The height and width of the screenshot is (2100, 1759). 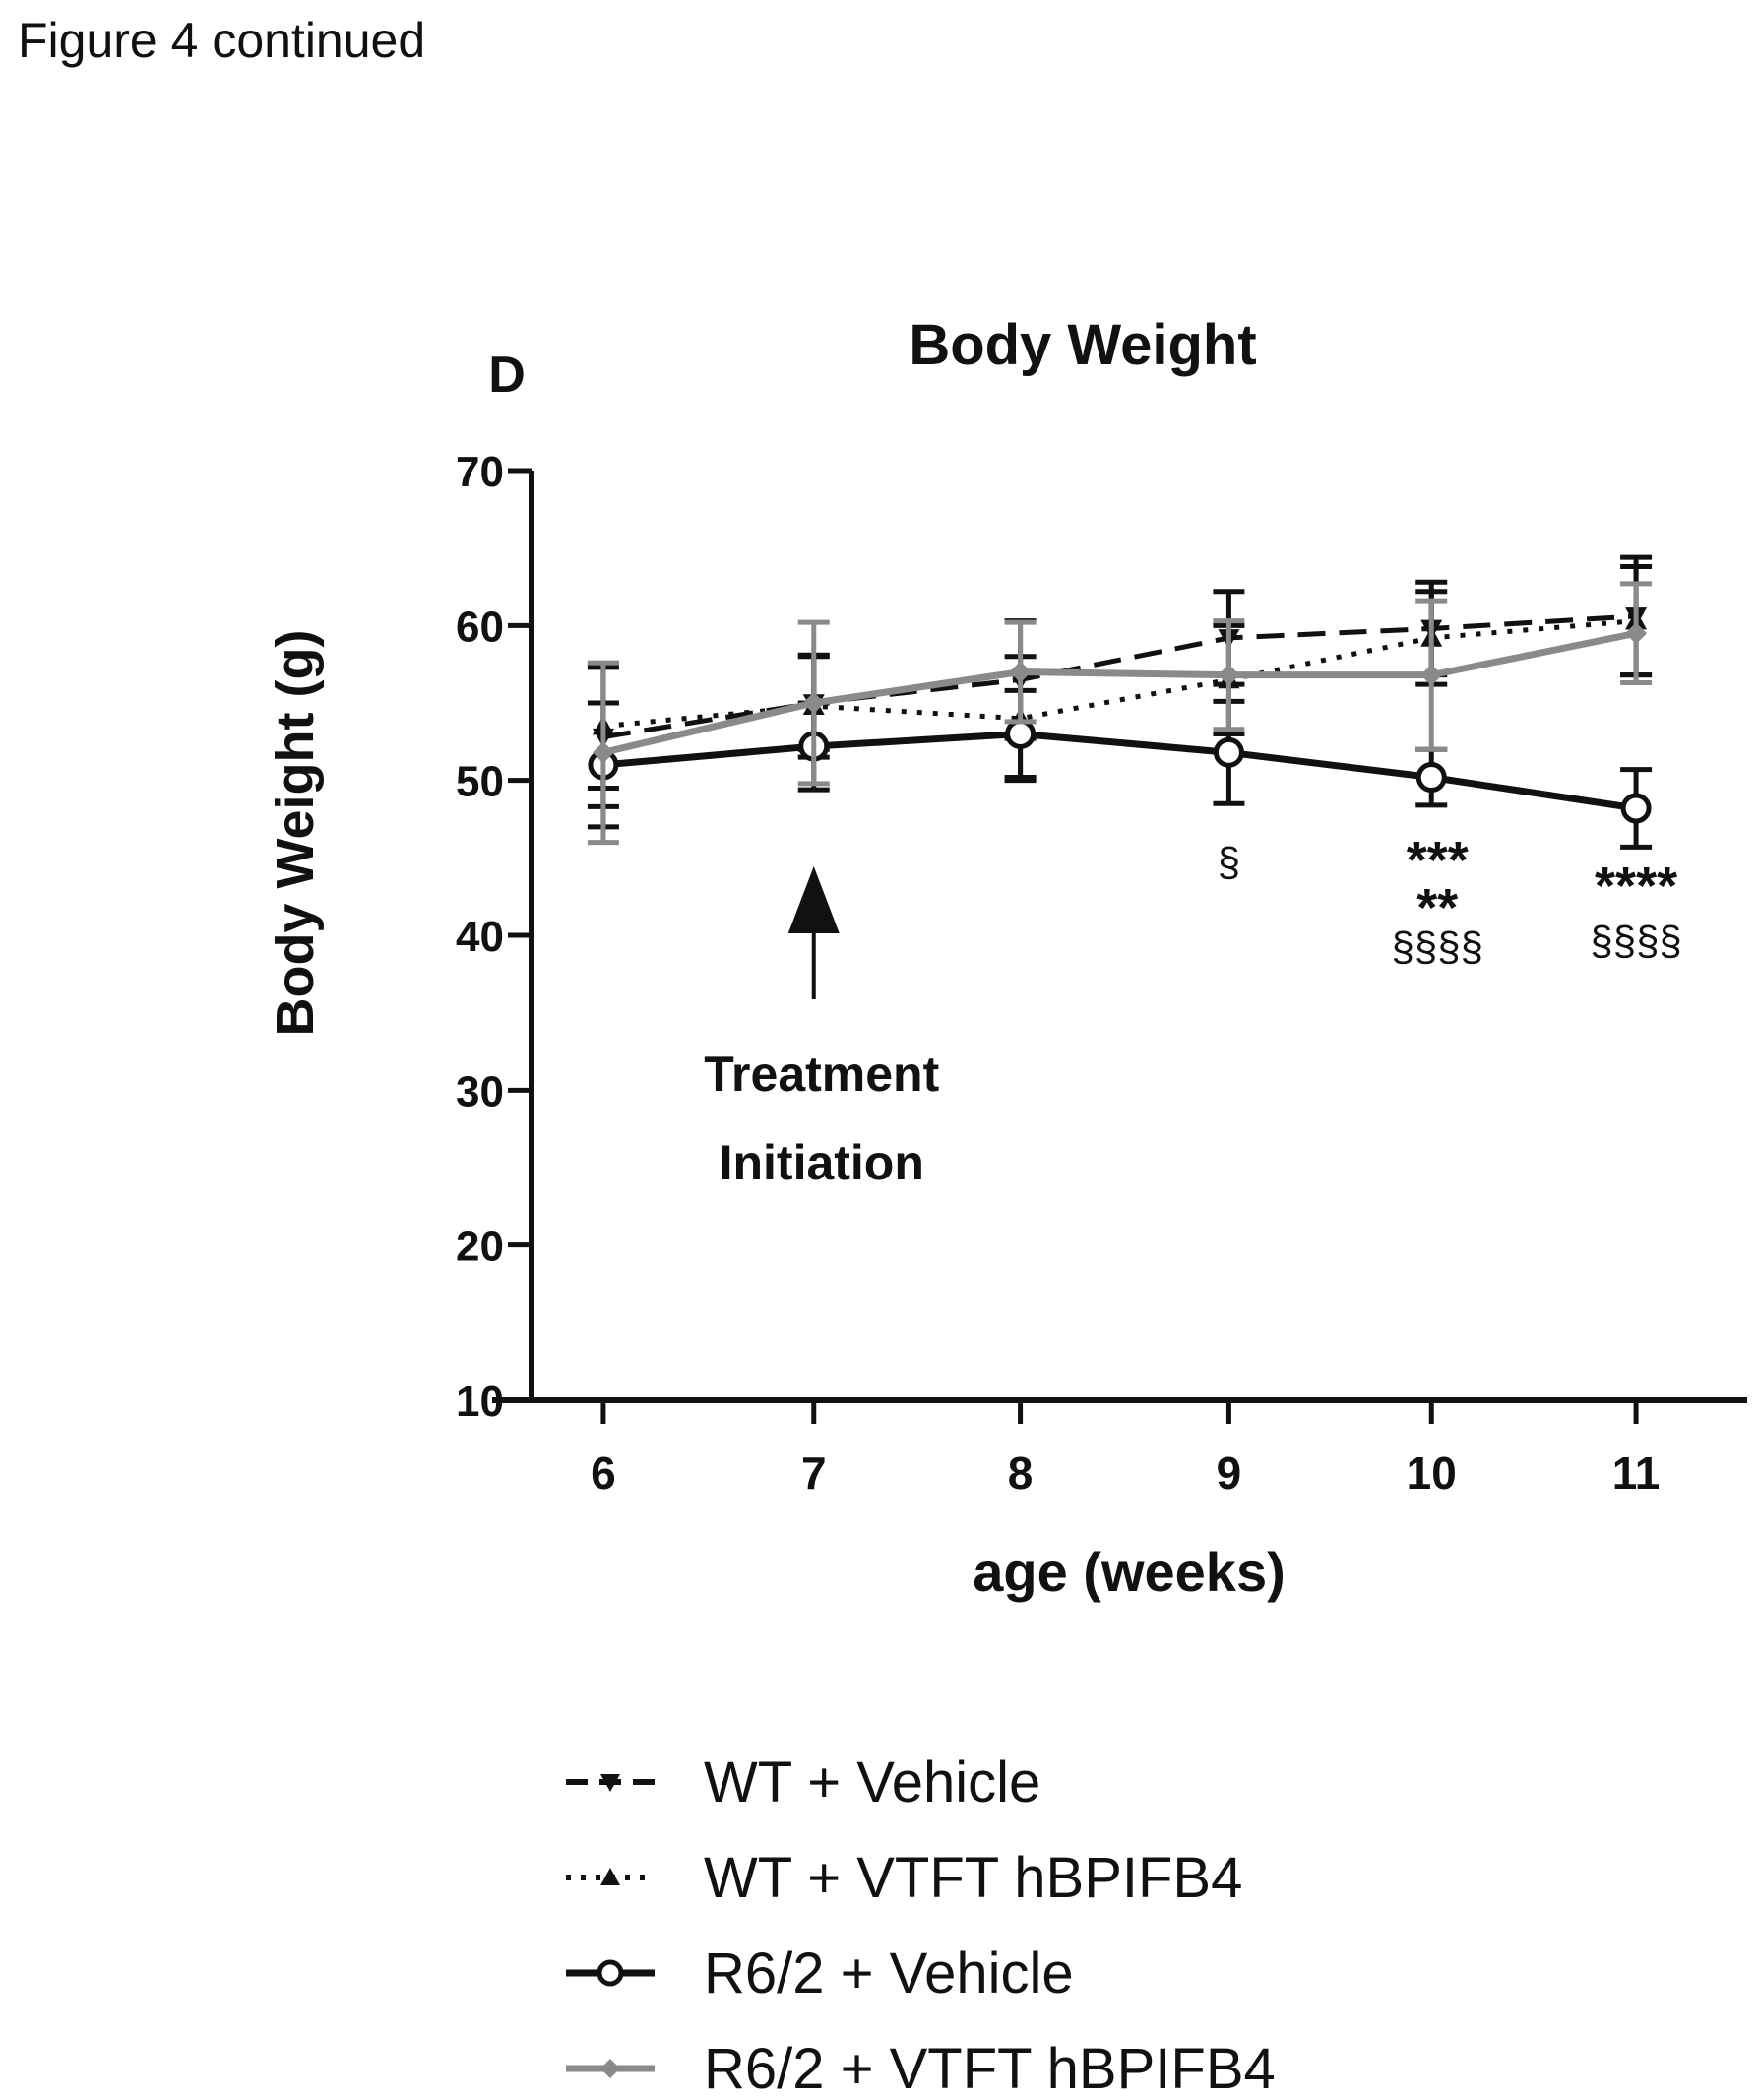 What do you see at coordinates (610, 1783) in the screenshot?
I see `triangle-down-marker` at bounding box center [610, 1783].